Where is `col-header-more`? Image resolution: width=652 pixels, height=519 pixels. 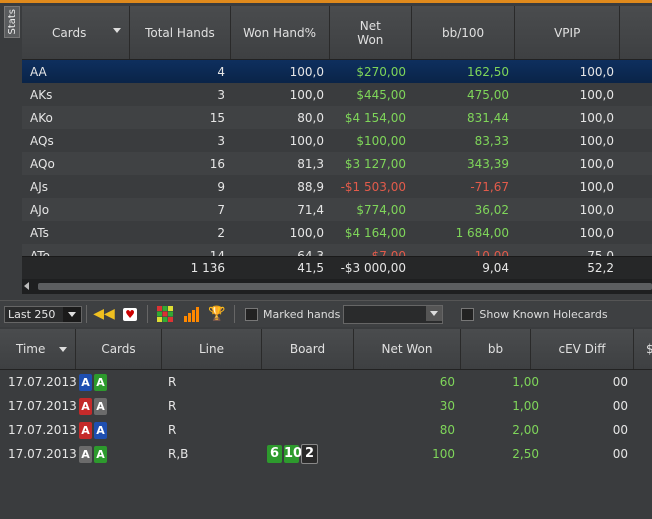 col-header-more is located at coordinates (636, 32).